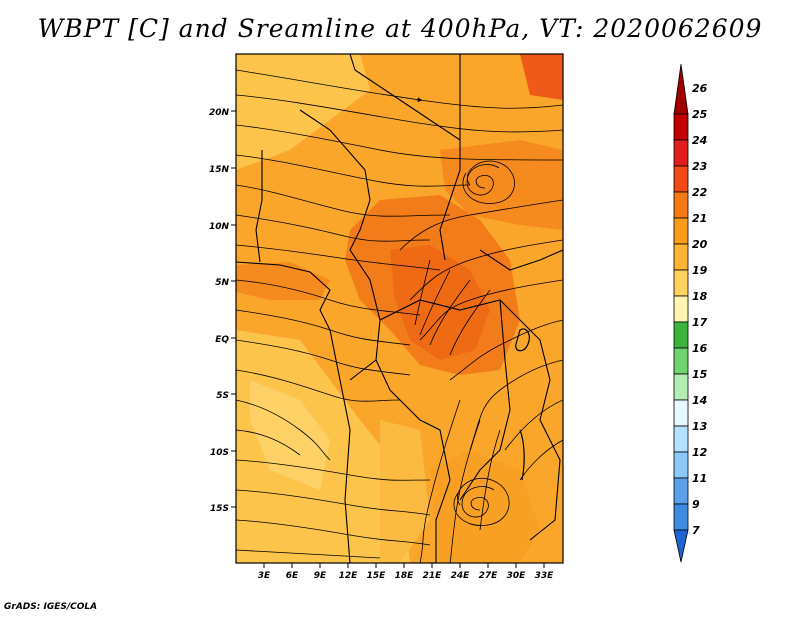 This screenshot has height=618, width=800. Describe the element at coordinates (233, 309) in the screenshot. I see `latitude-axis` at that location.